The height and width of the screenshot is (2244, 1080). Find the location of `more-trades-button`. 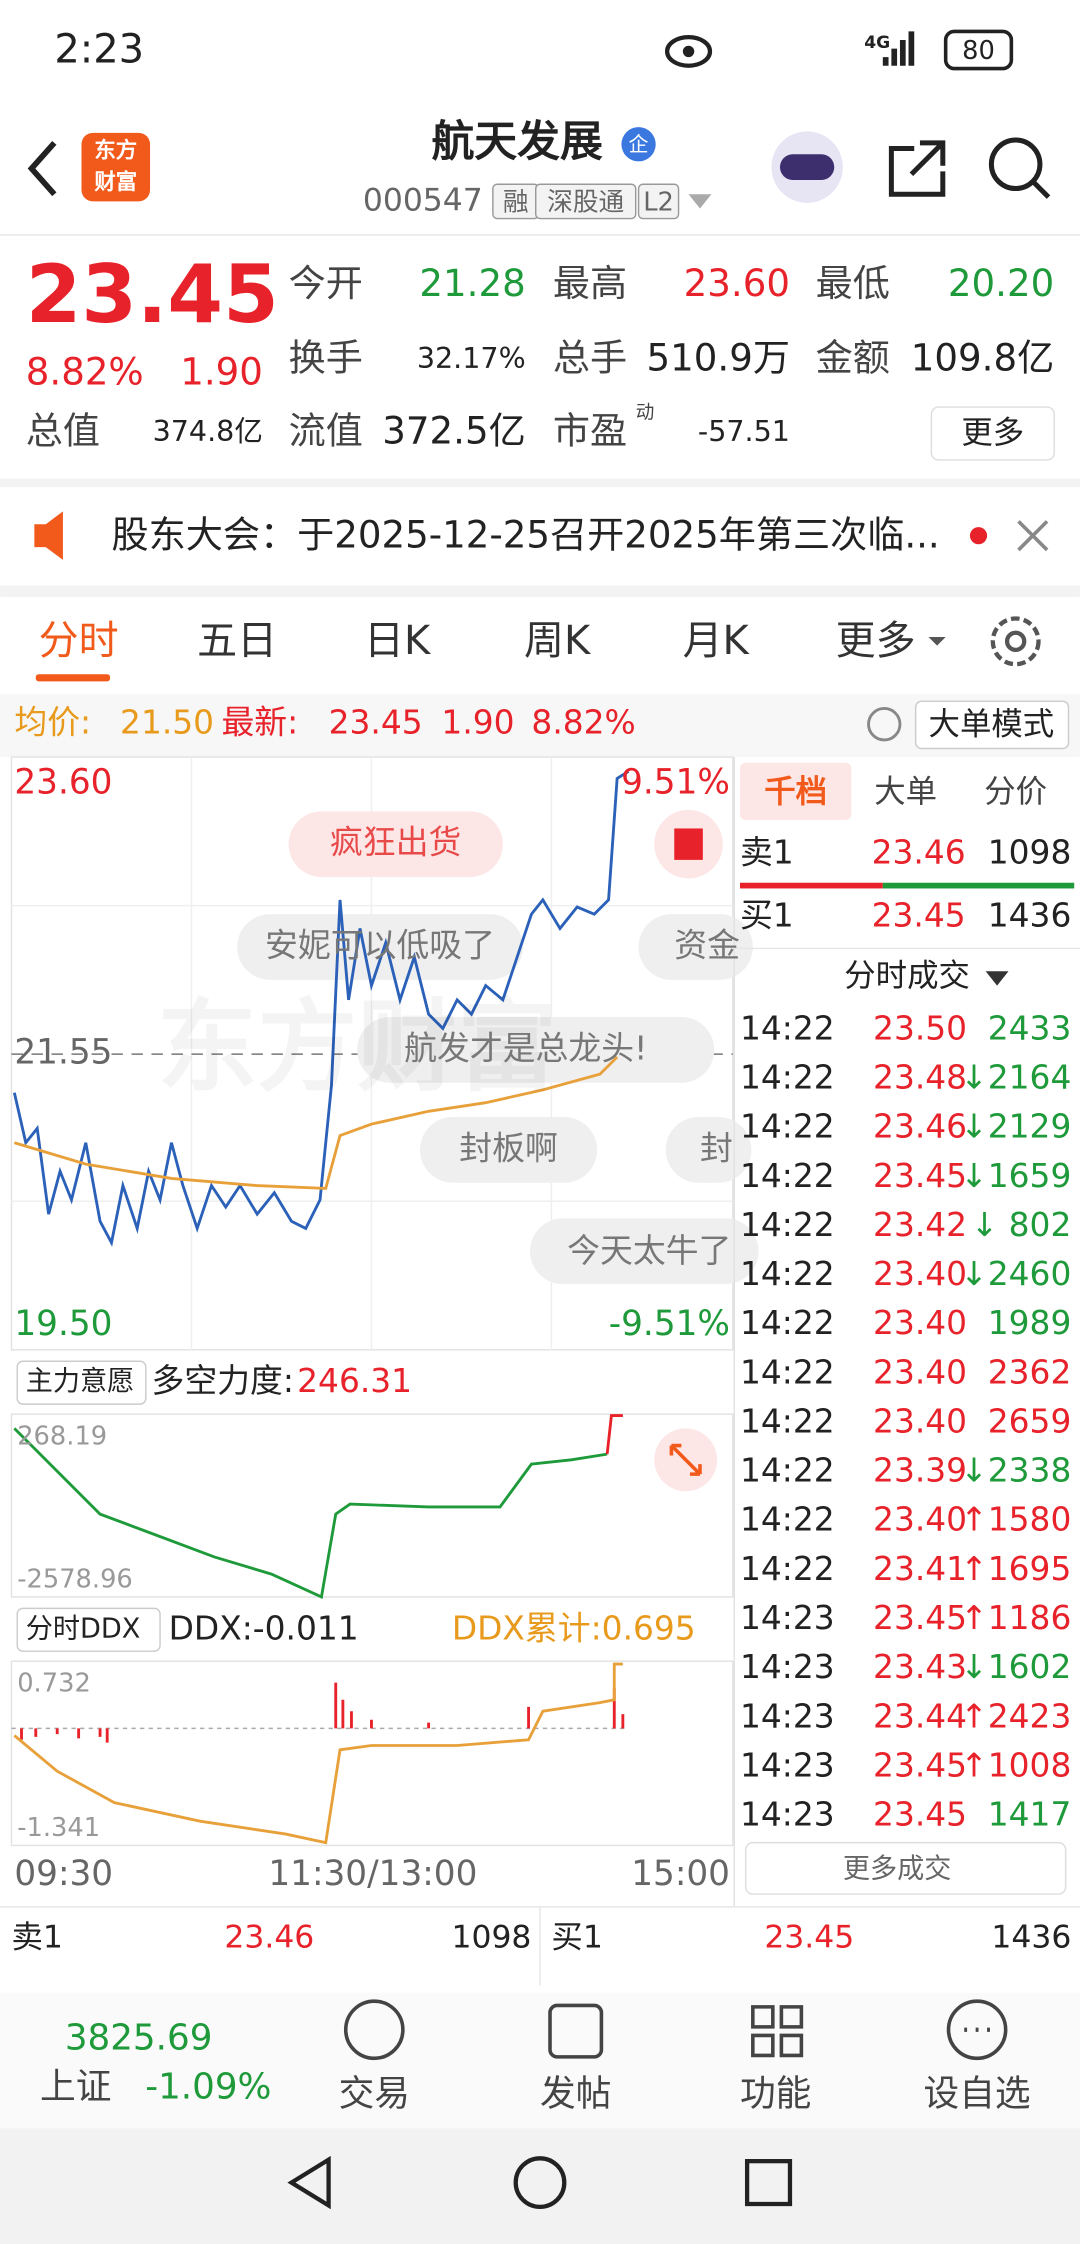

more-trades-button is located at coordinates (905, 1868).